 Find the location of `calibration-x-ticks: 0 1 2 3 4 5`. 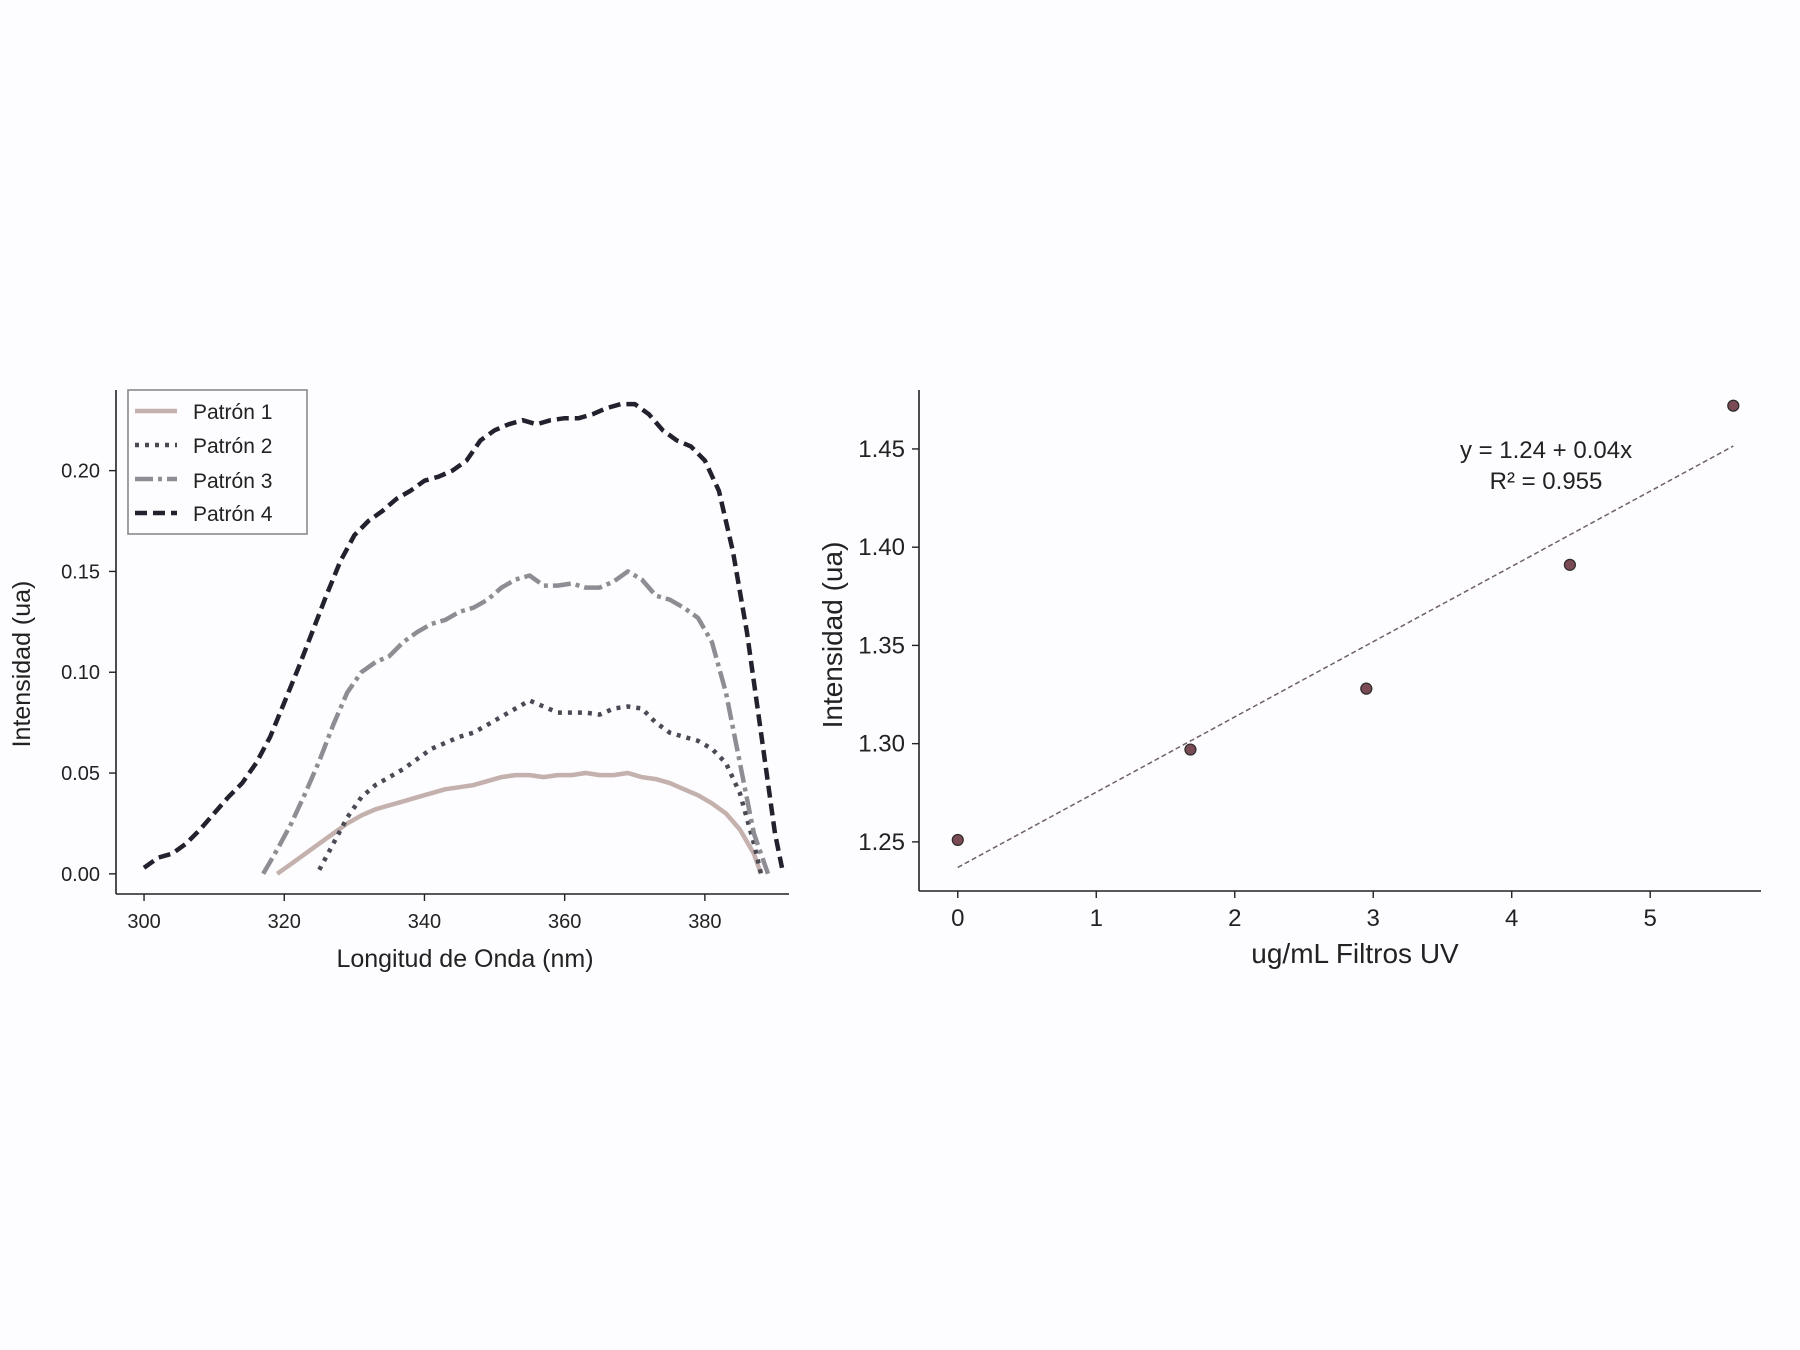

calibration-x-ticks: 0 1 2 3 4 5 is located at coordinates (1304, 911).